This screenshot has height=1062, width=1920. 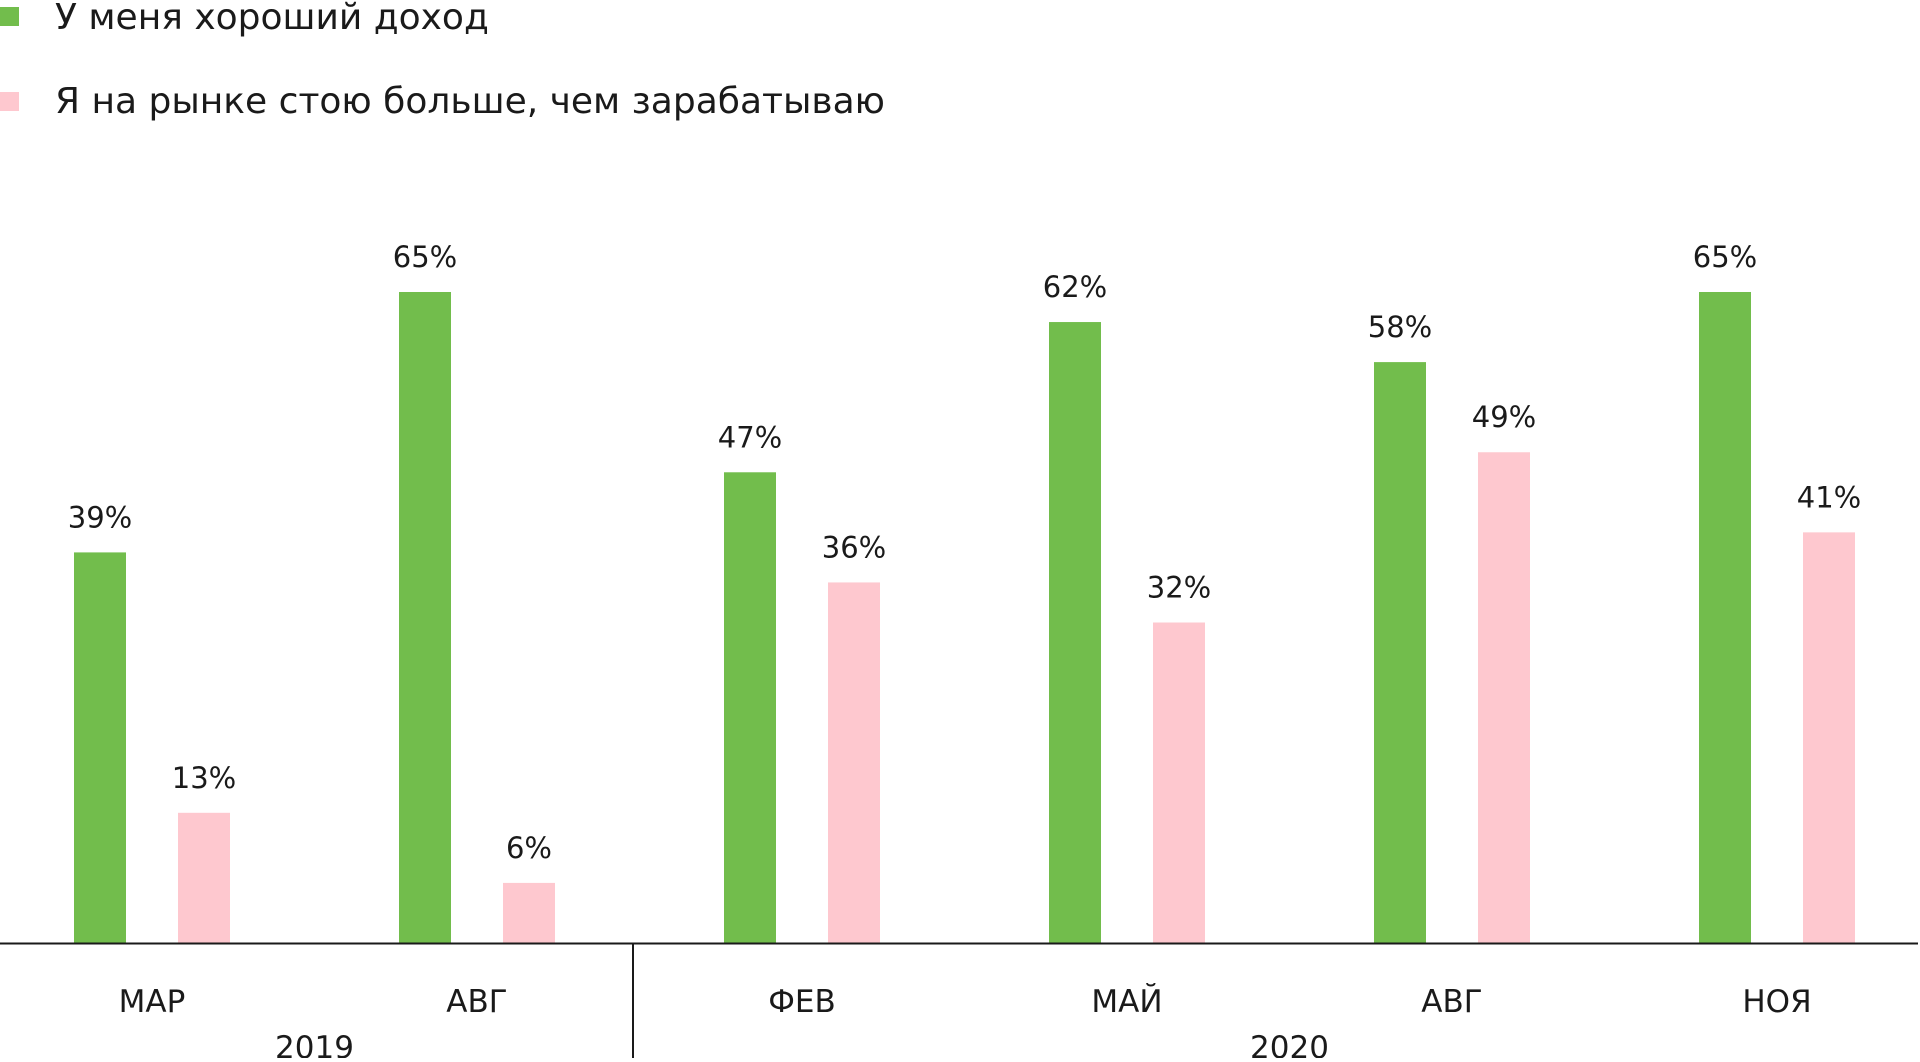 I want to click on value-label-series2-5: 49%, so click(x=1504, y=417).